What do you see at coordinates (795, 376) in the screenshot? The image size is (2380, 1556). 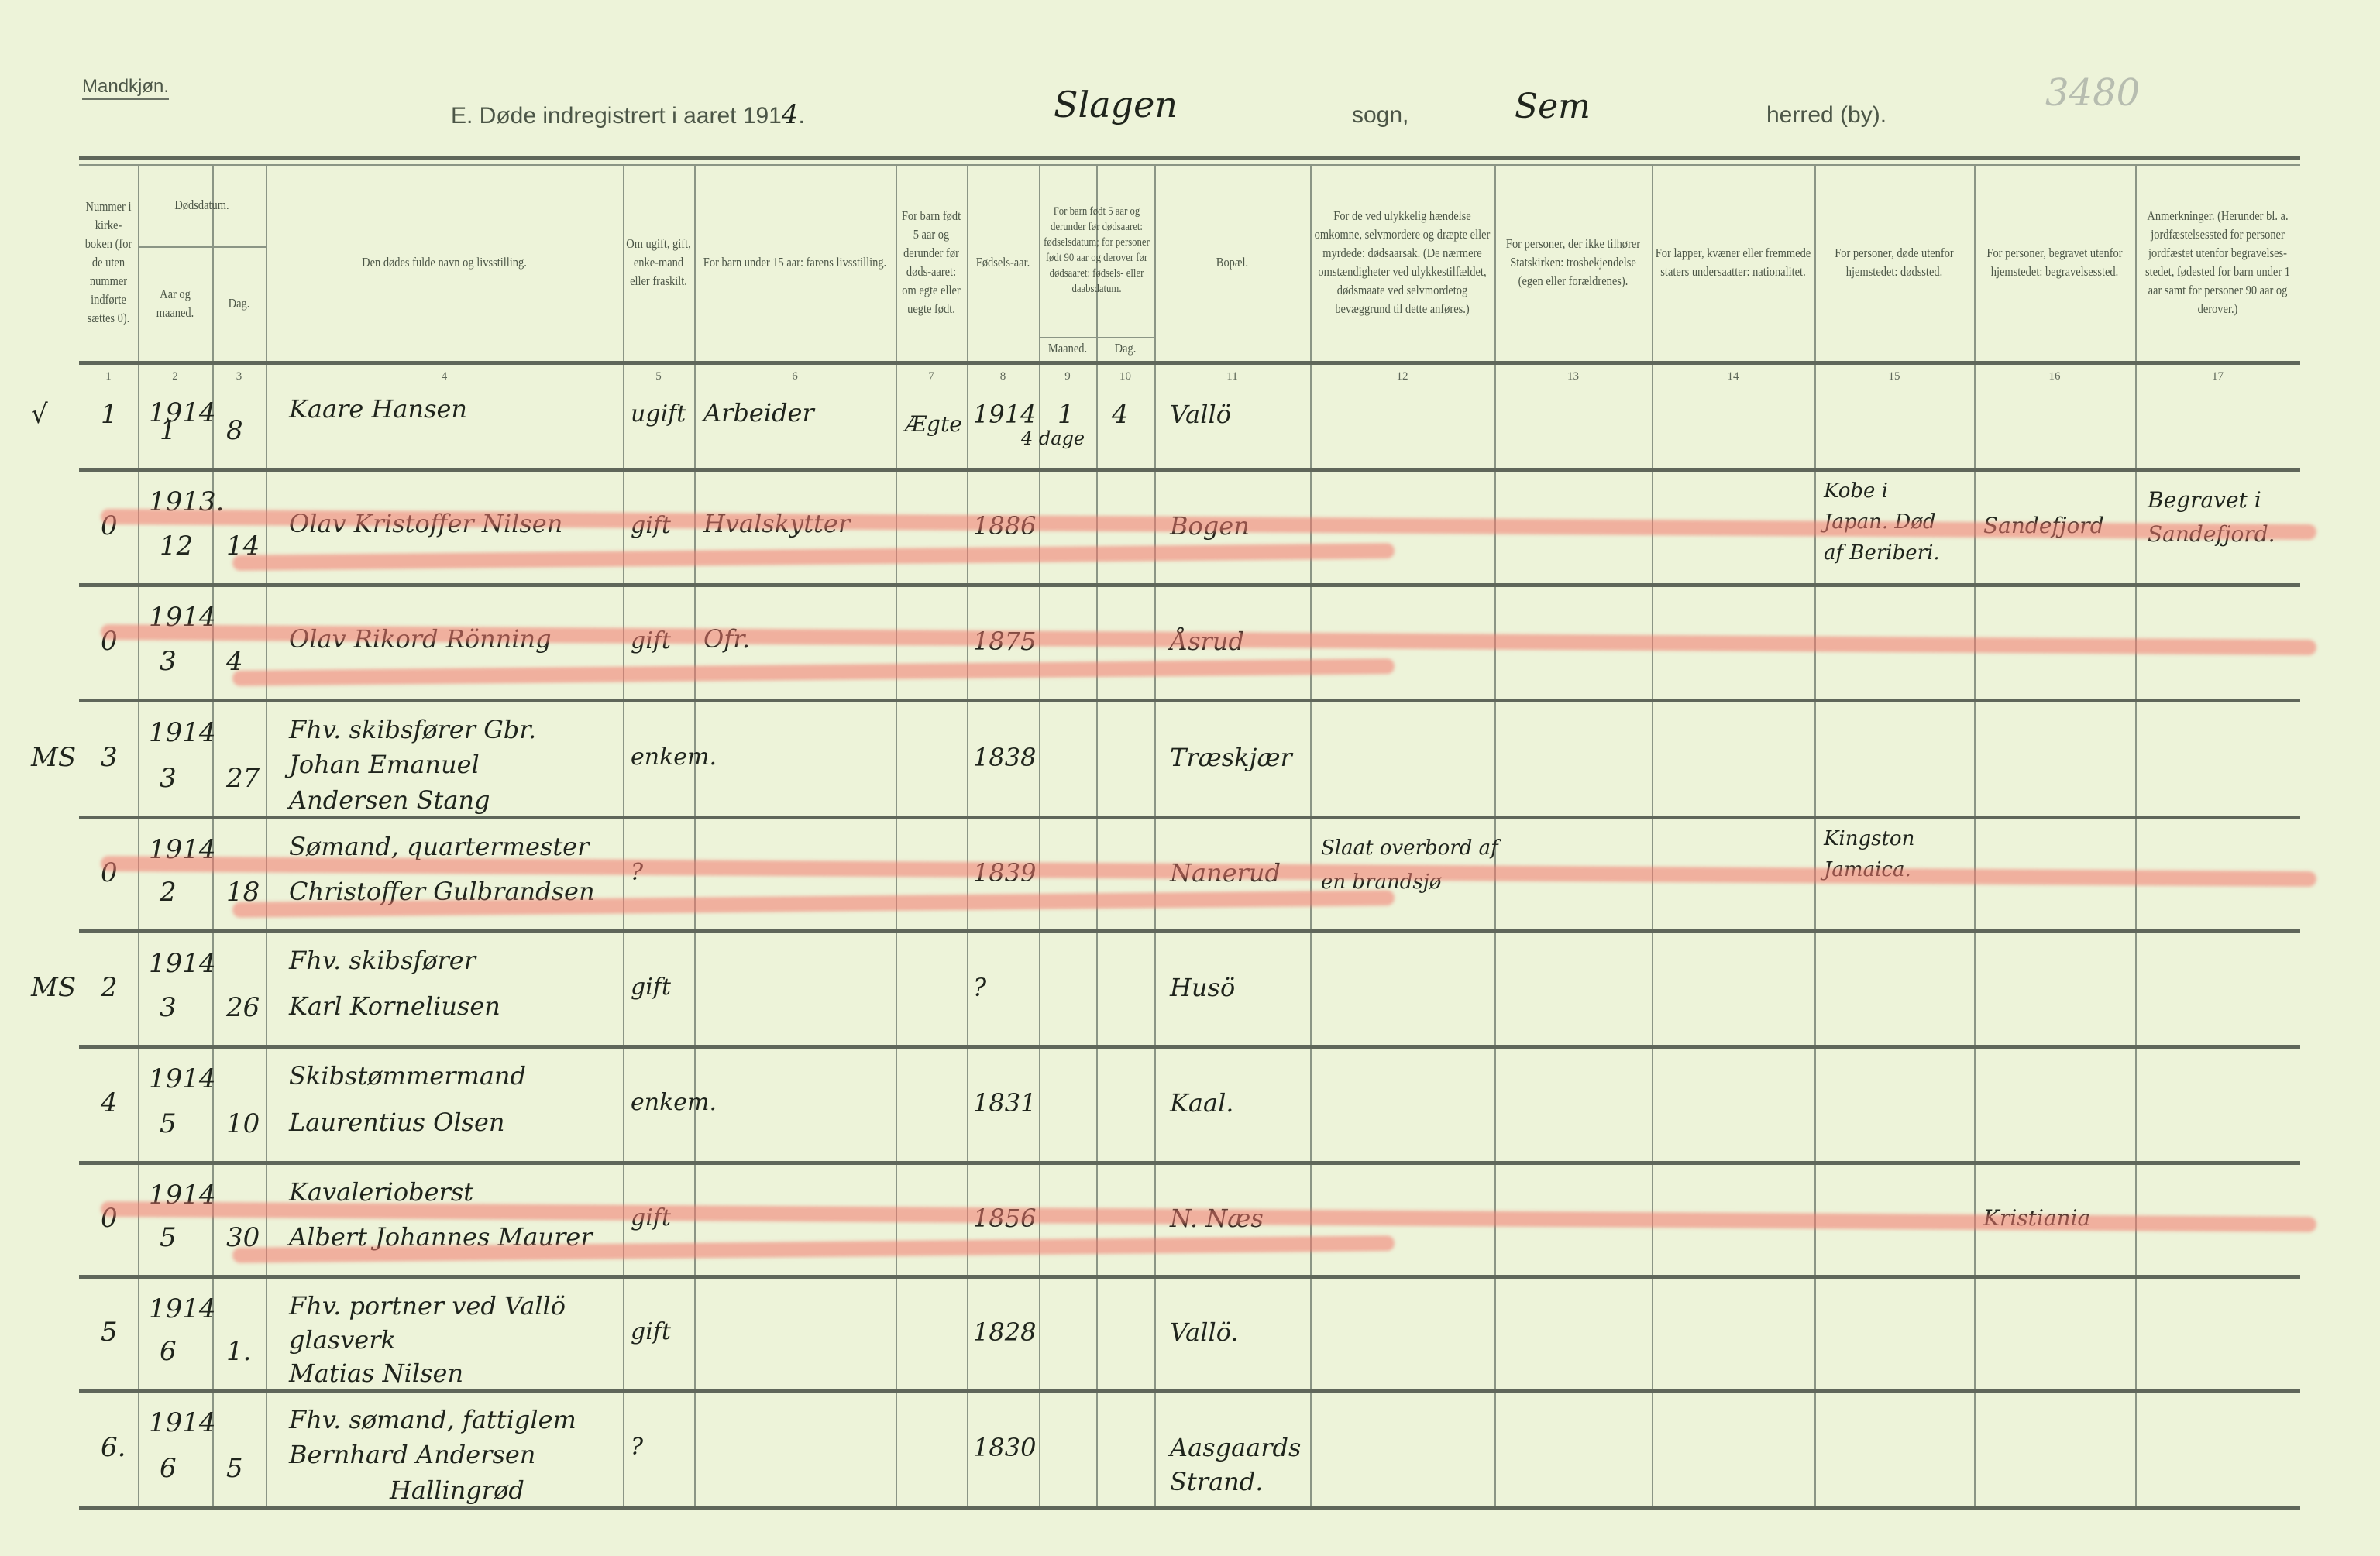 I see `column-number-6: 6` at bounding box center [795, 376].